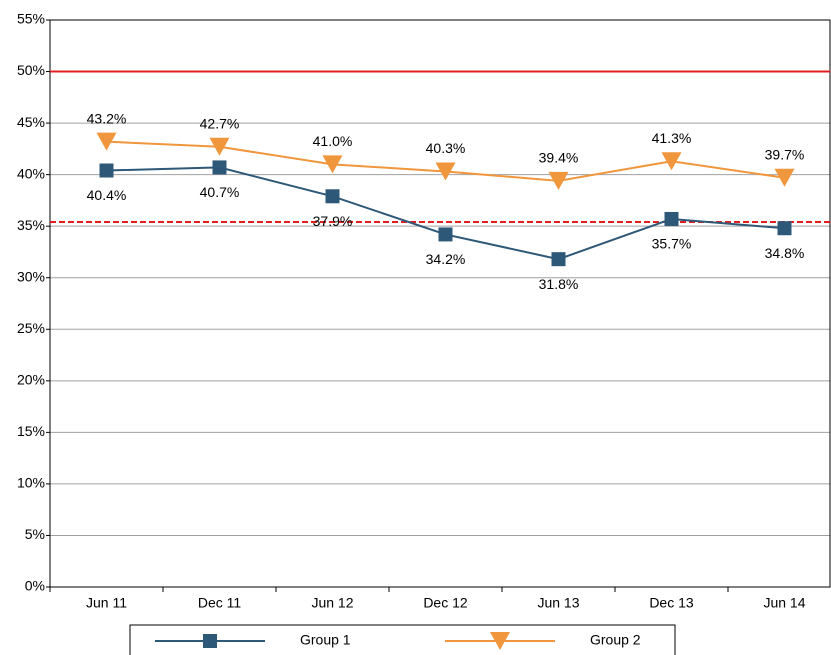  What do you see at coordinates (31, 483) in the screenshot?
I see `y-tick-label: 10%` at bounding box center [31, 483].